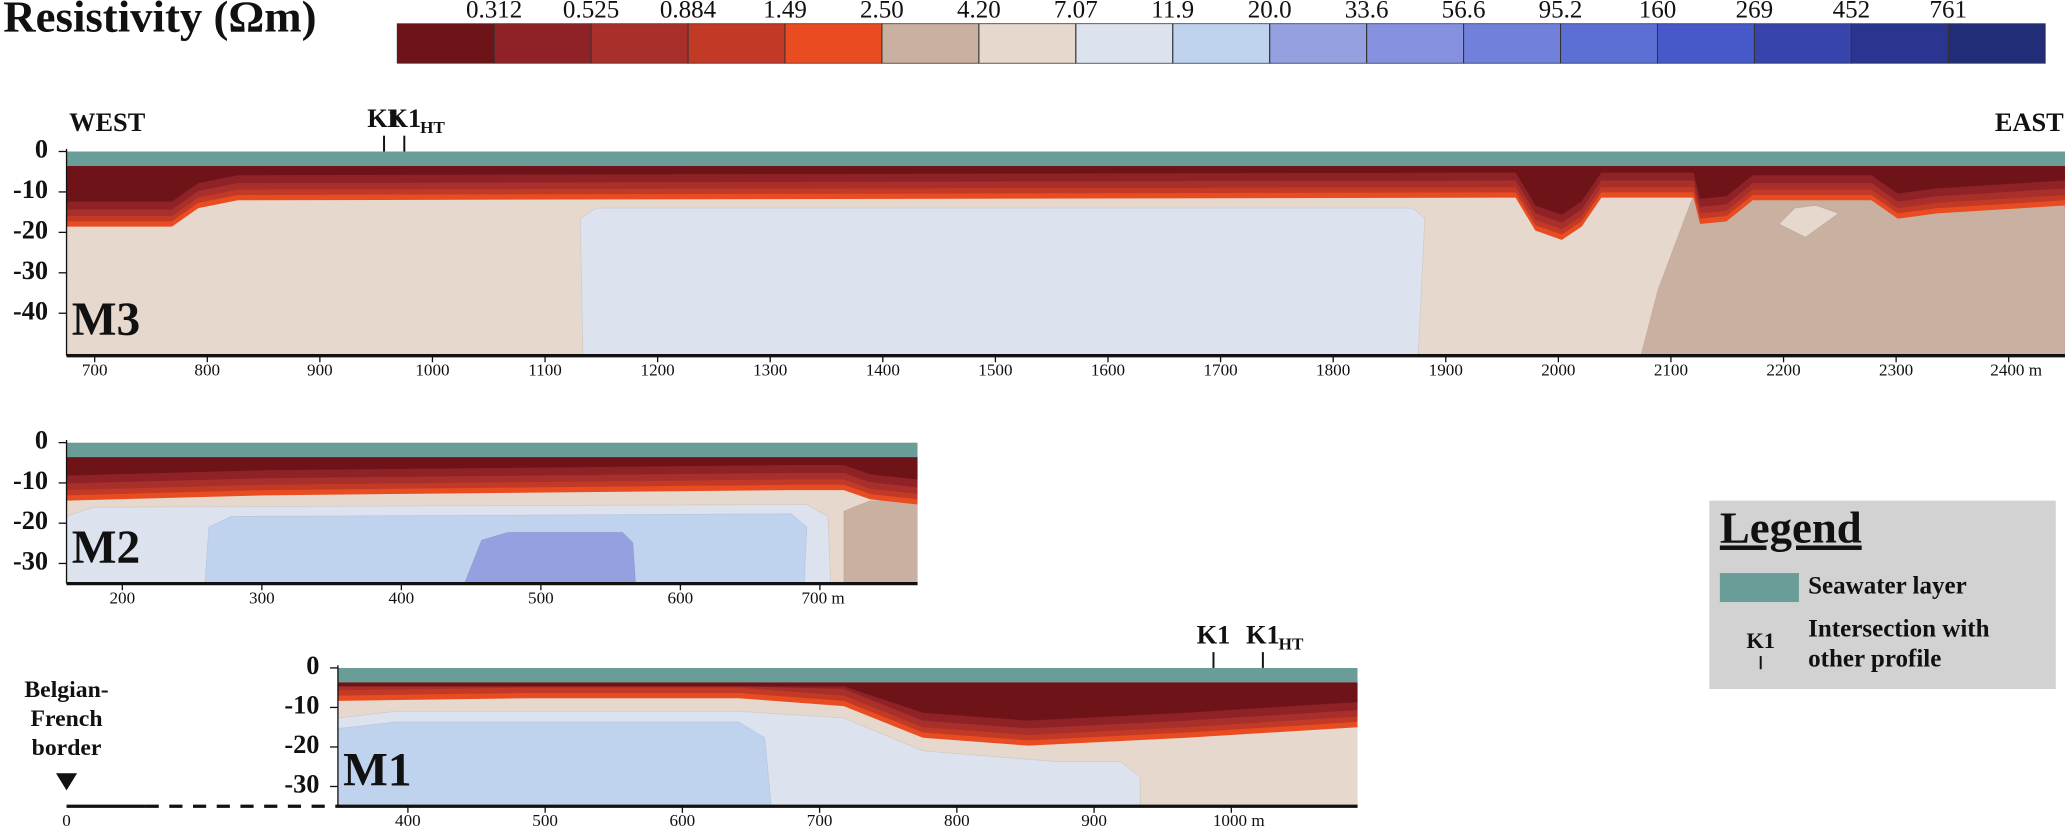  I want to click on border-label: Belgian- French border, so click(66, 718).